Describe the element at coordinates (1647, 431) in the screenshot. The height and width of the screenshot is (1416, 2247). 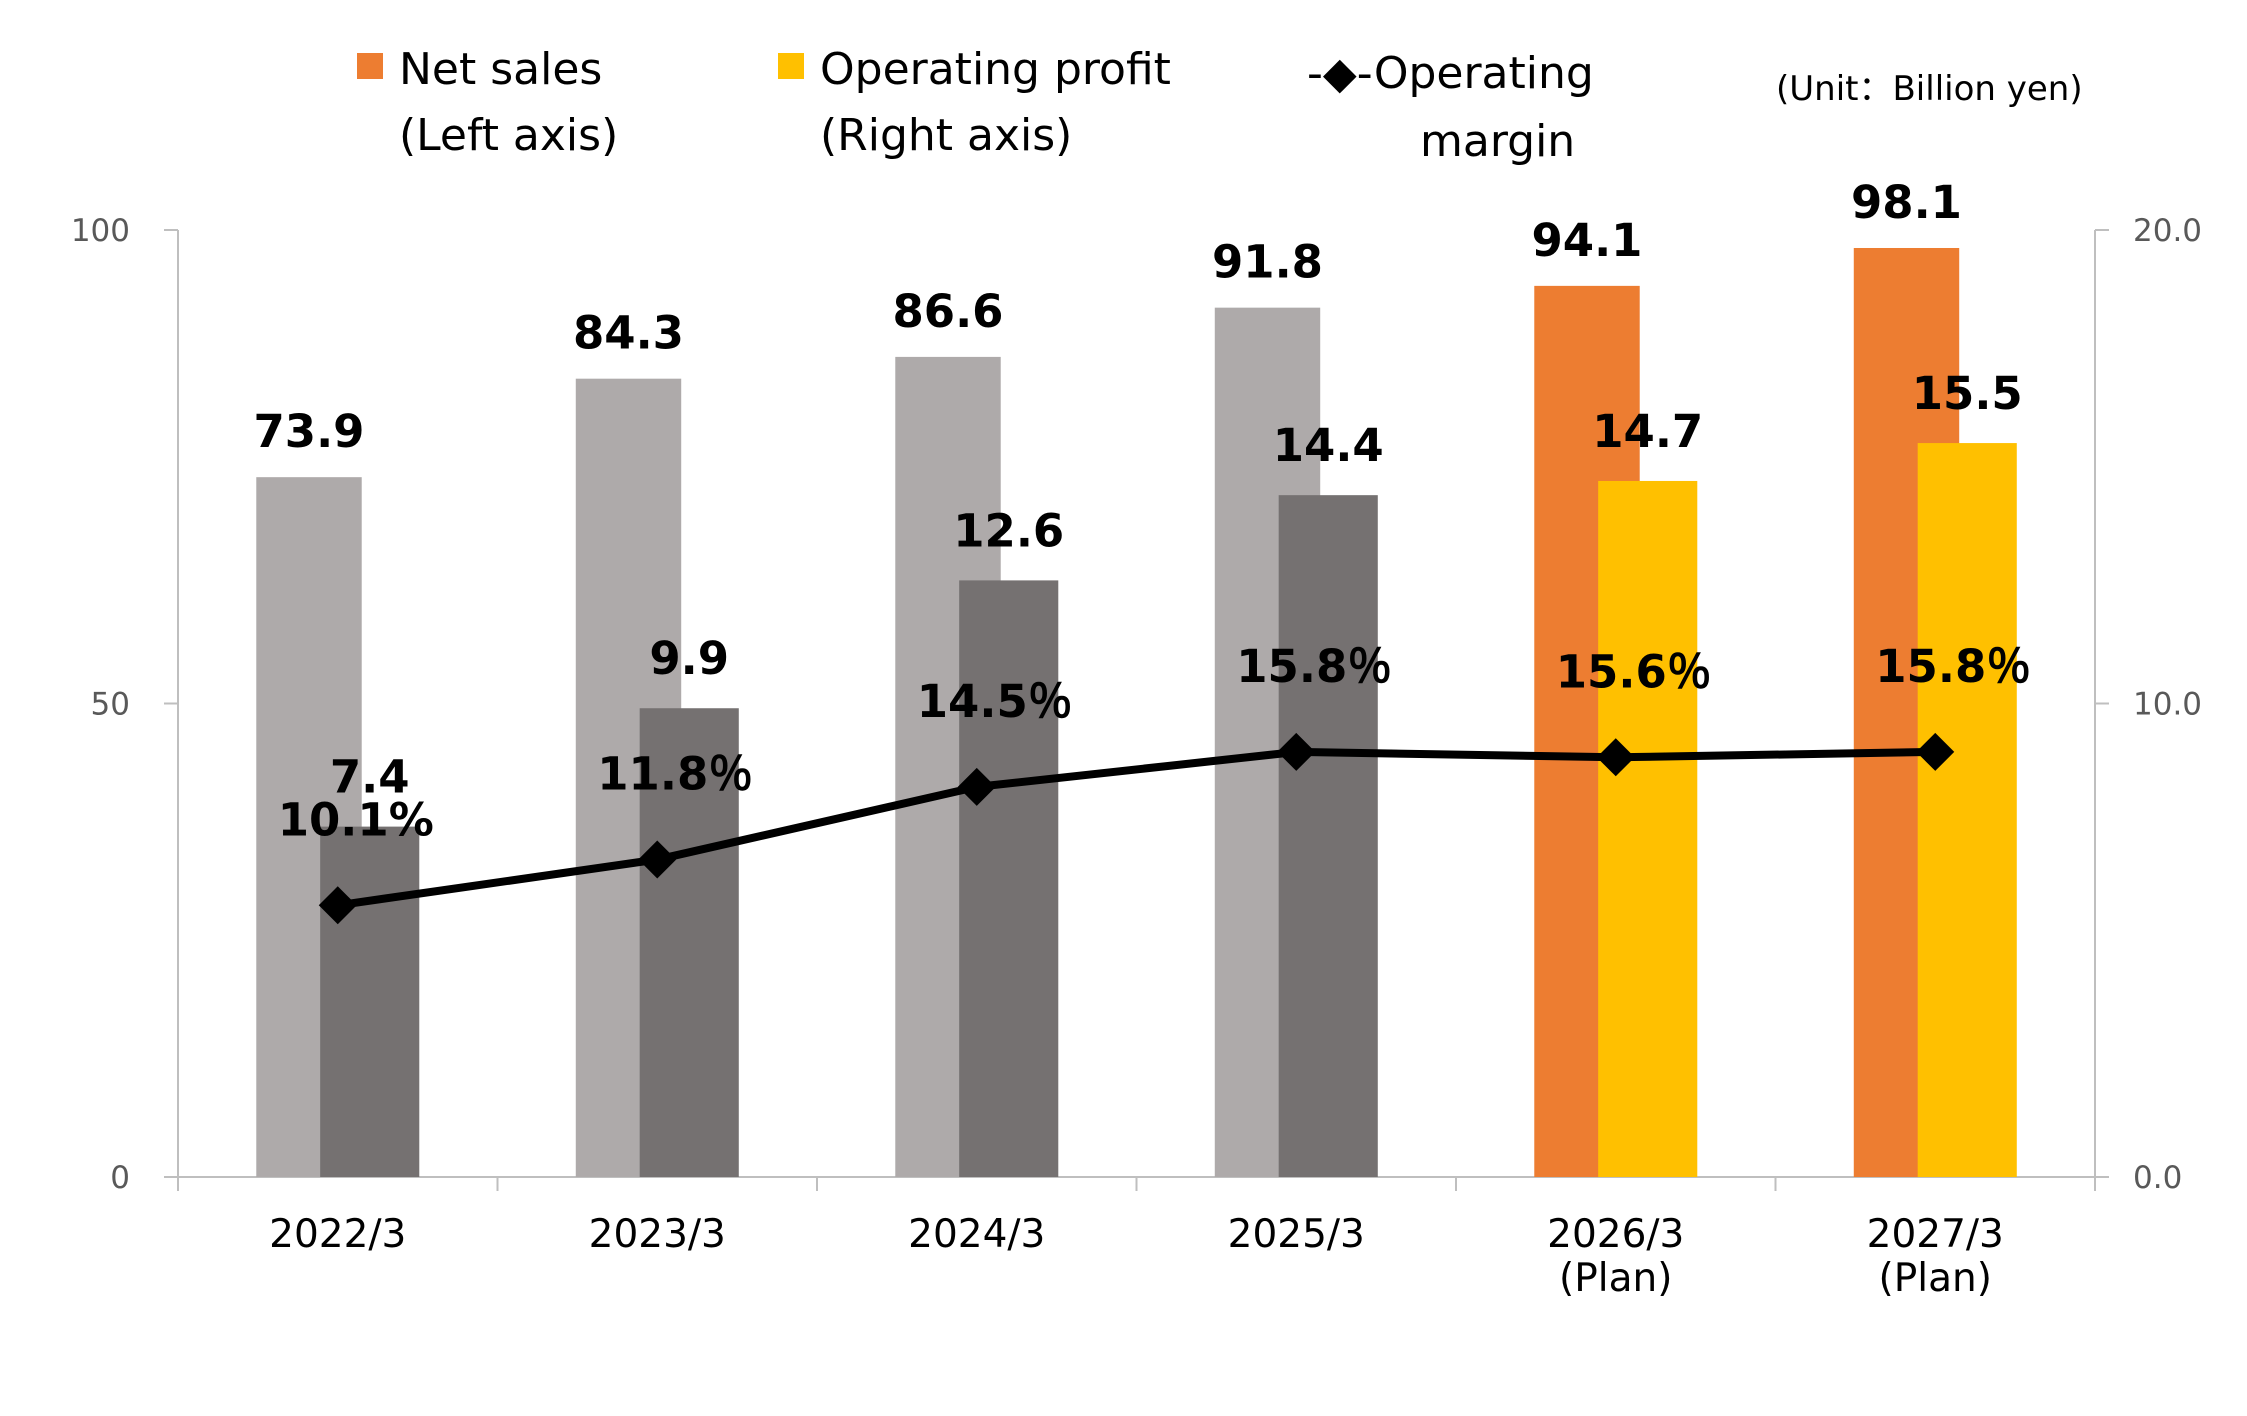
I see `label-operating-profit: 14.7` at that location.